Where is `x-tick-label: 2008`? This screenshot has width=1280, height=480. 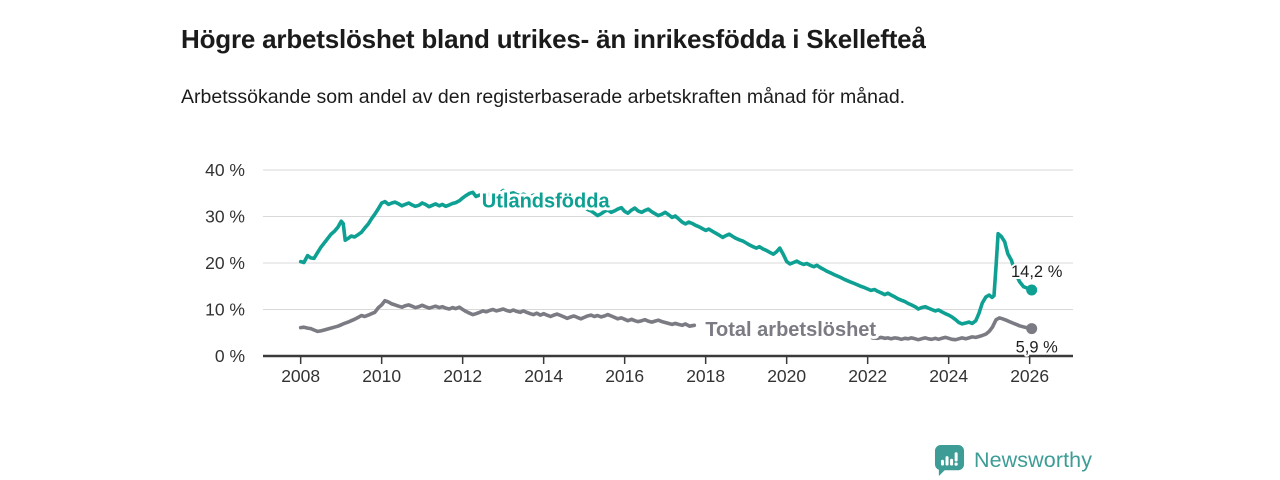
x-tick-label: 2008 is located at coordinates (300, 376).